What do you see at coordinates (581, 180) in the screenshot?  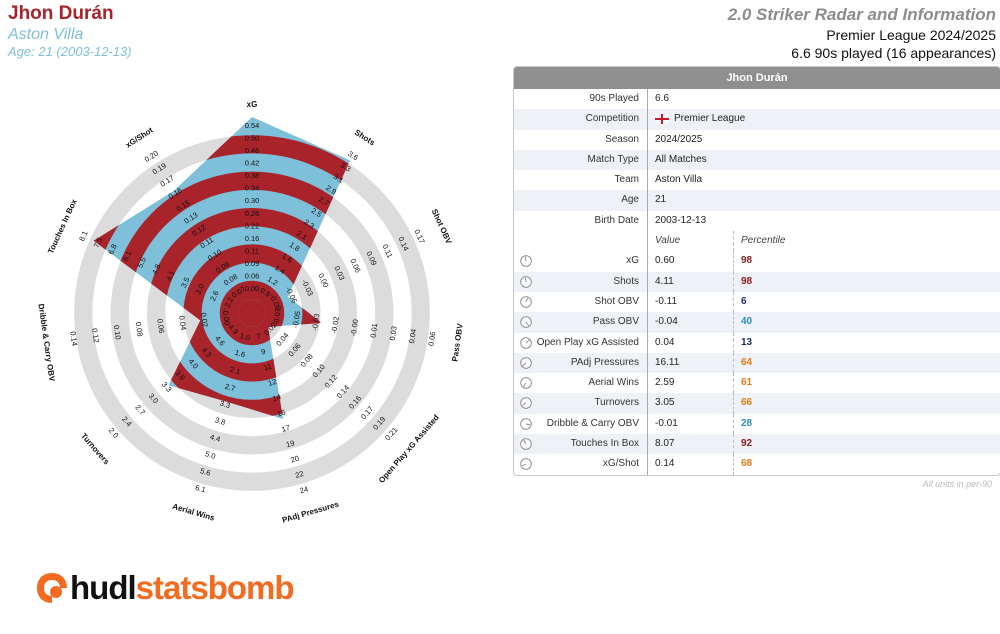 I see `info-label: Team` at bounding box center [581, 180].